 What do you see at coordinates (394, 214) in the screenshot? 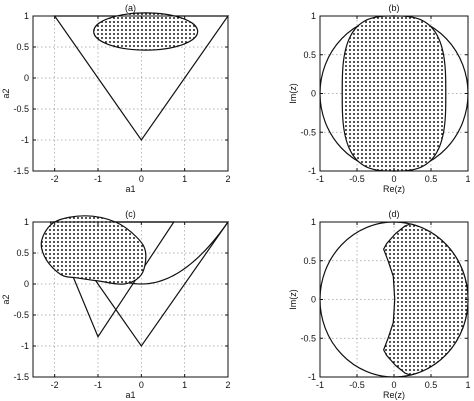
I see `chart-title: (d)` at bounding box center [394, 214].